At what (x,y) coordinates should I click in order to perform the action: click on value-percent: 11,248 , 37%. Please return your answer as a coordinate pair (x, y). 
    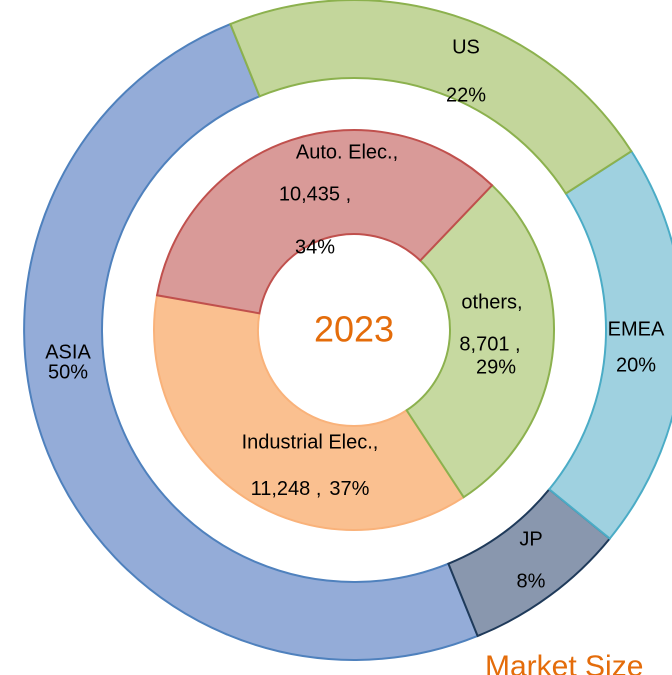
    Looking at the image, I should click on (310, 489).